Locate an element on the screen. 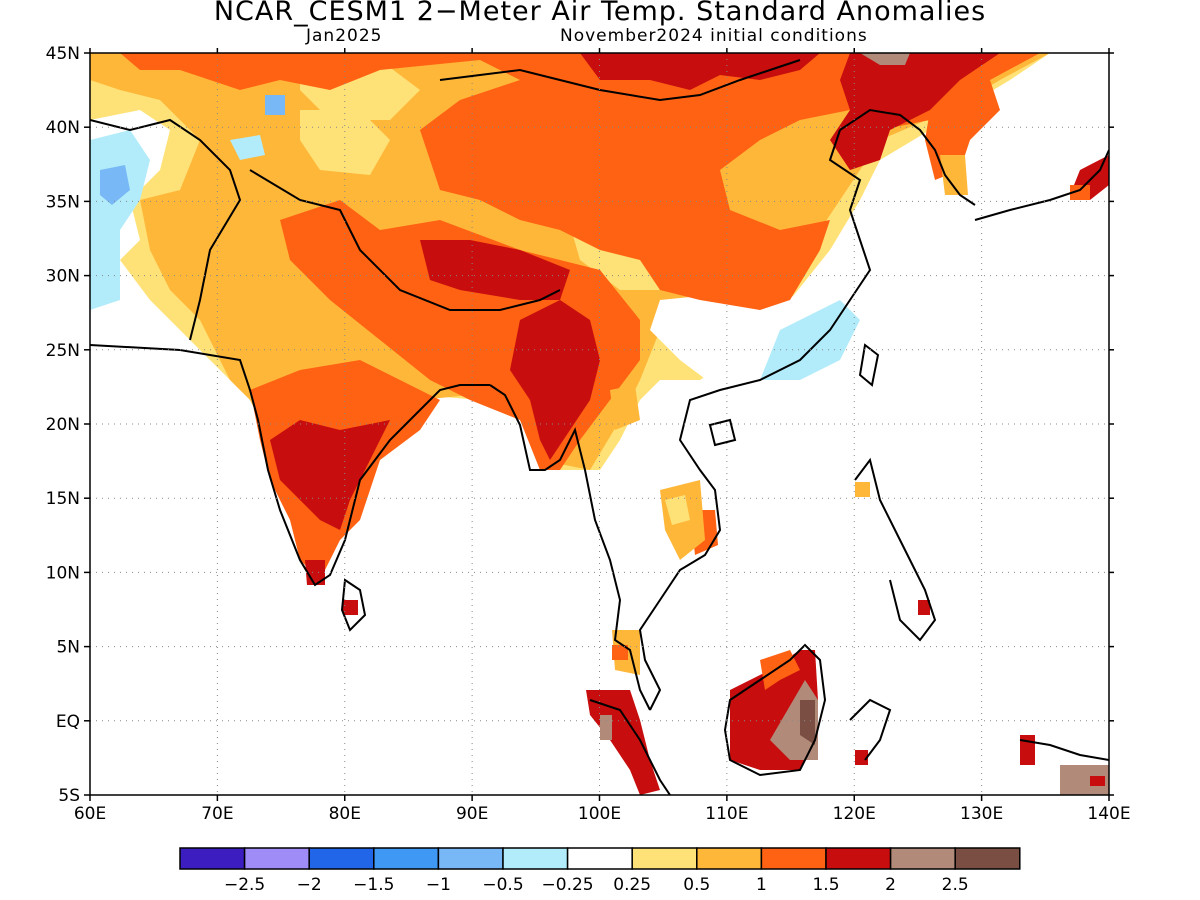 This screenshot has height=900, width=1200. shade-1p5-japan-orange is located at coordinates (1080, 192).